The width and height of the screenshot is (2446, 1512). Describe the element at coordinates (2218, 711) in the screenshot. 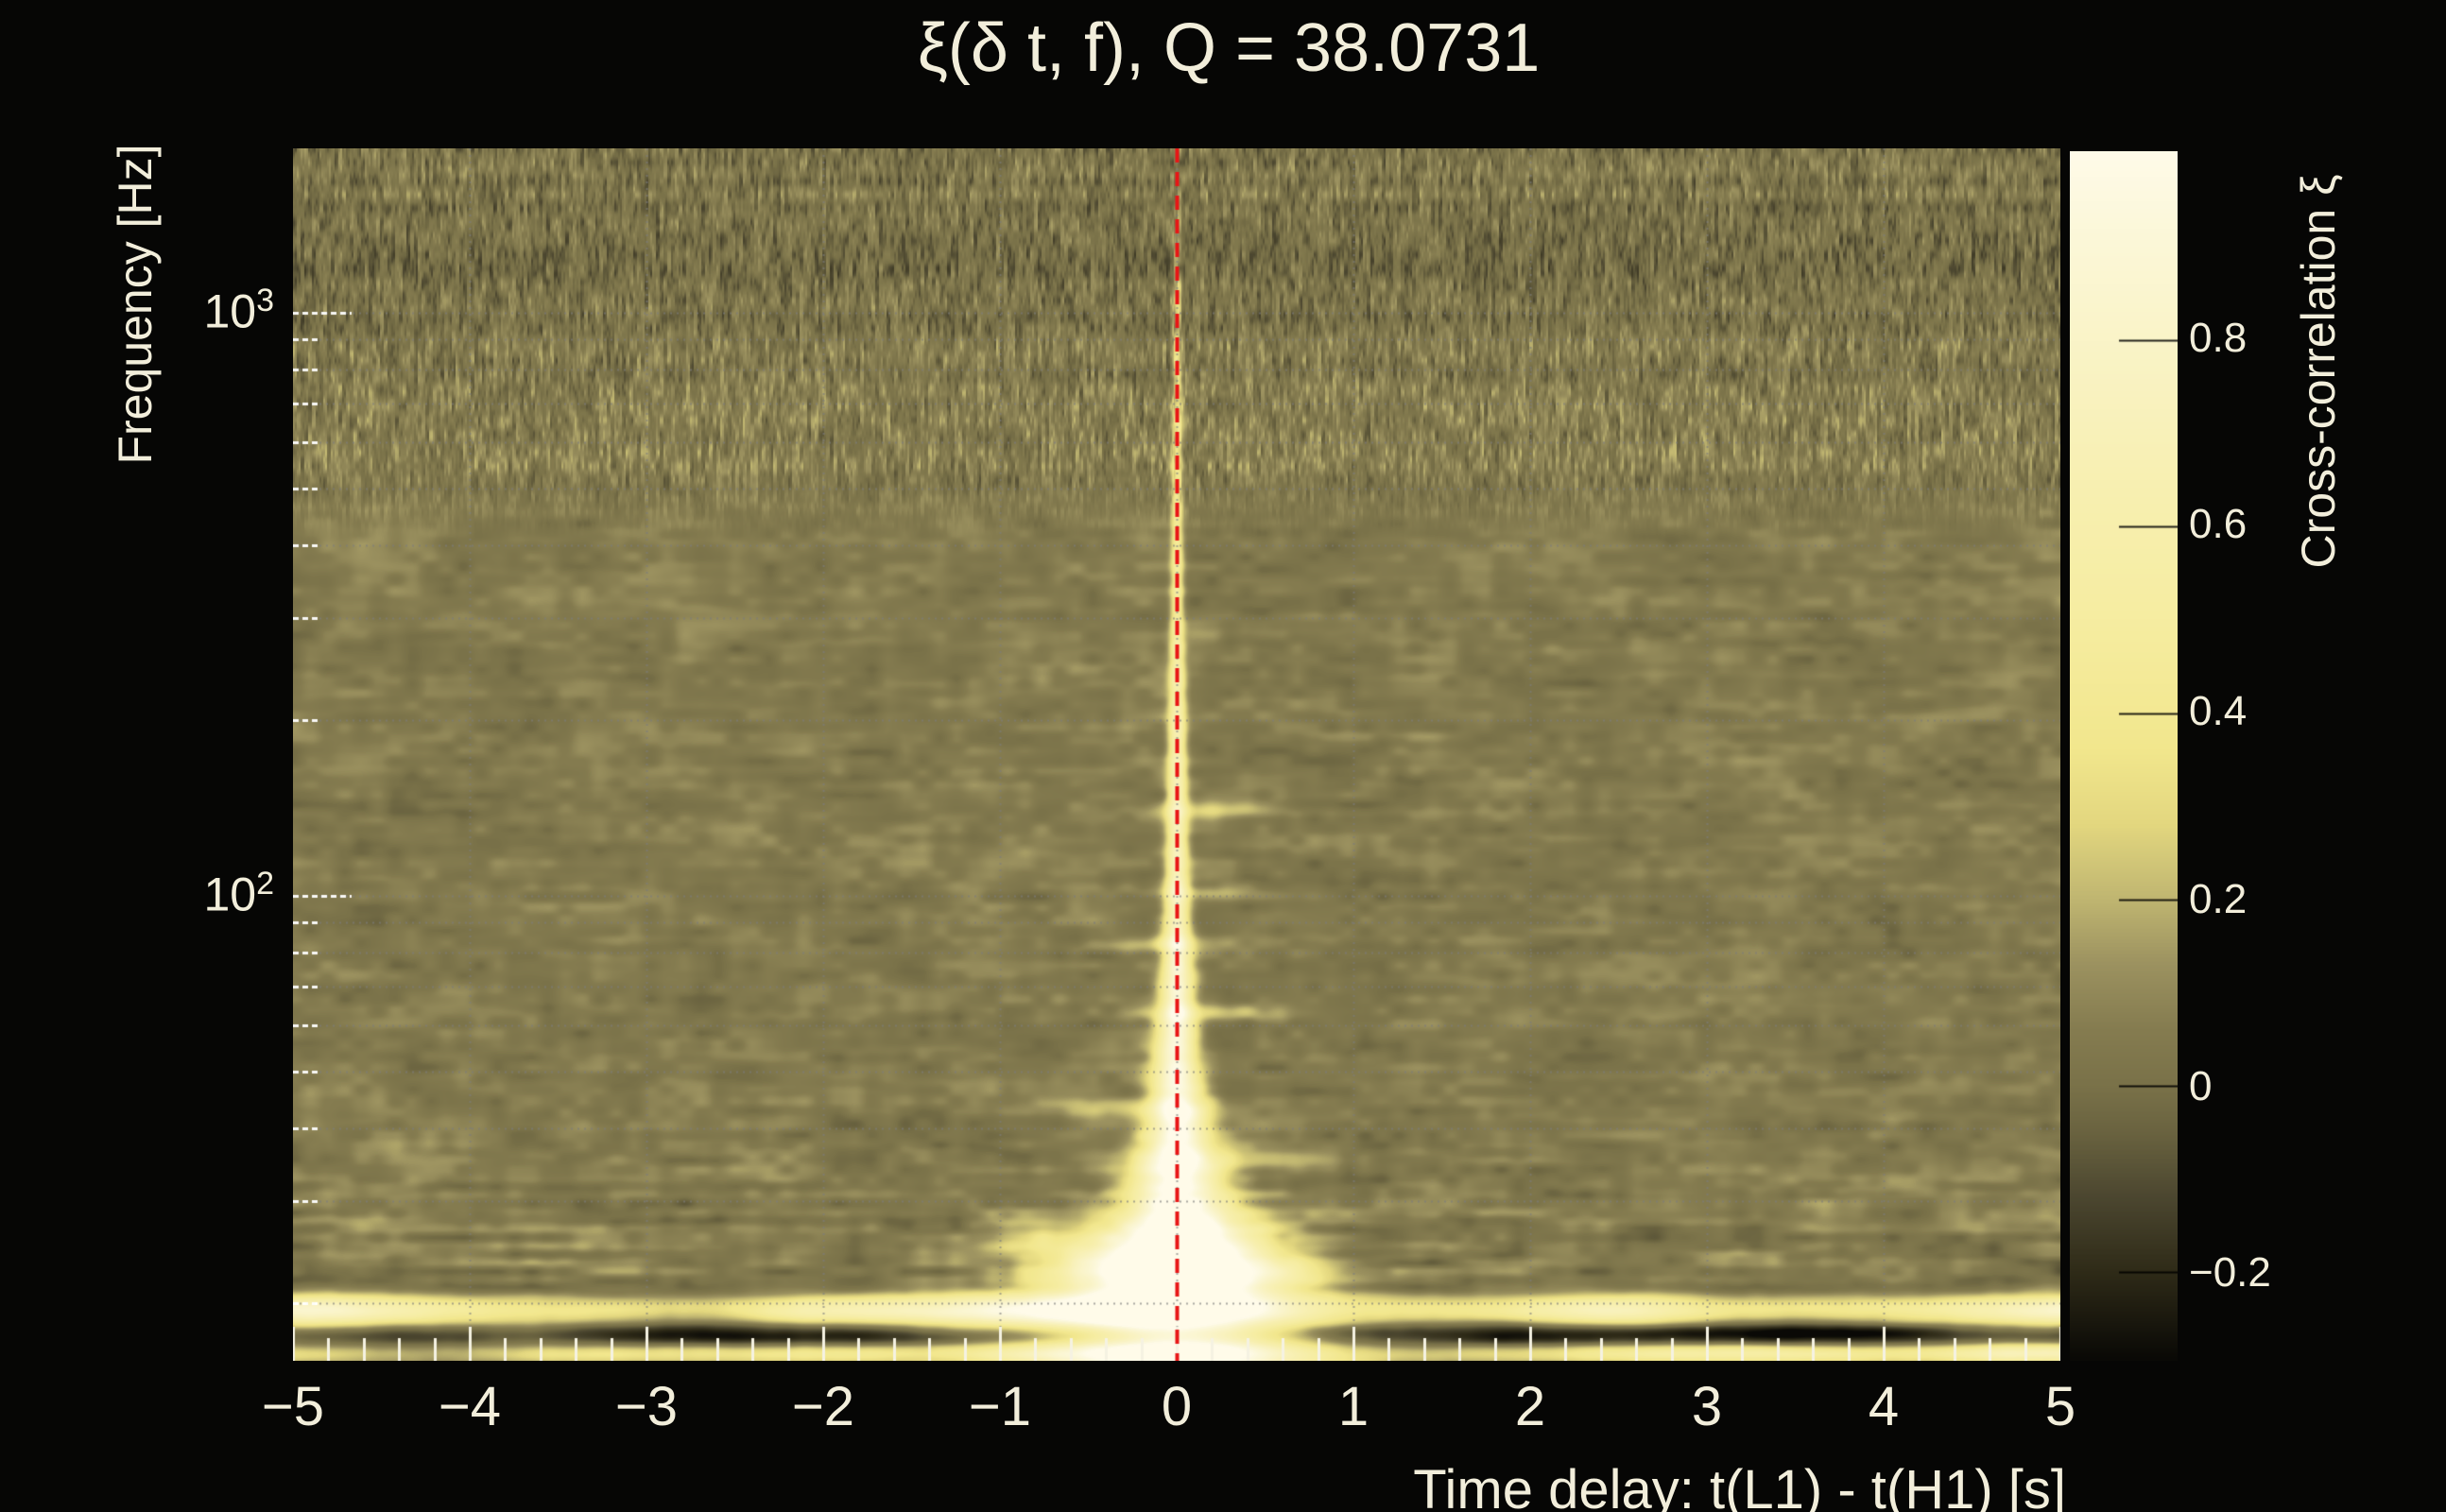

I see `colorbar-tick-label: 0.4` at that location.